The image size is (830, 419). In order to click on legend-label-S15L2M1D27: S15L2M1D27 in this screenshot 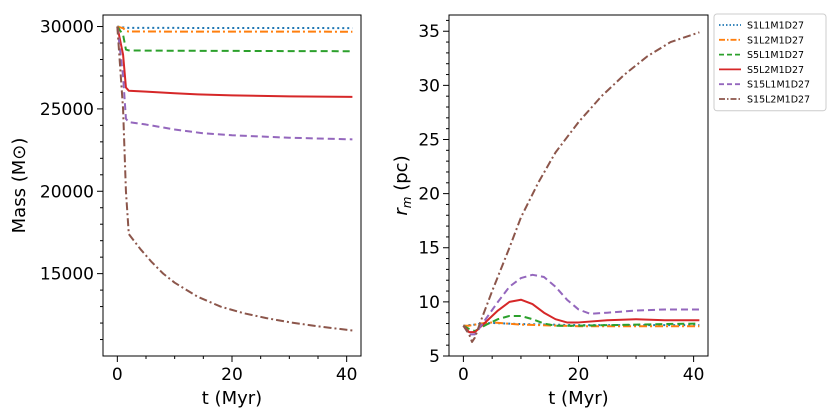, I will do `click(778, 100)`.